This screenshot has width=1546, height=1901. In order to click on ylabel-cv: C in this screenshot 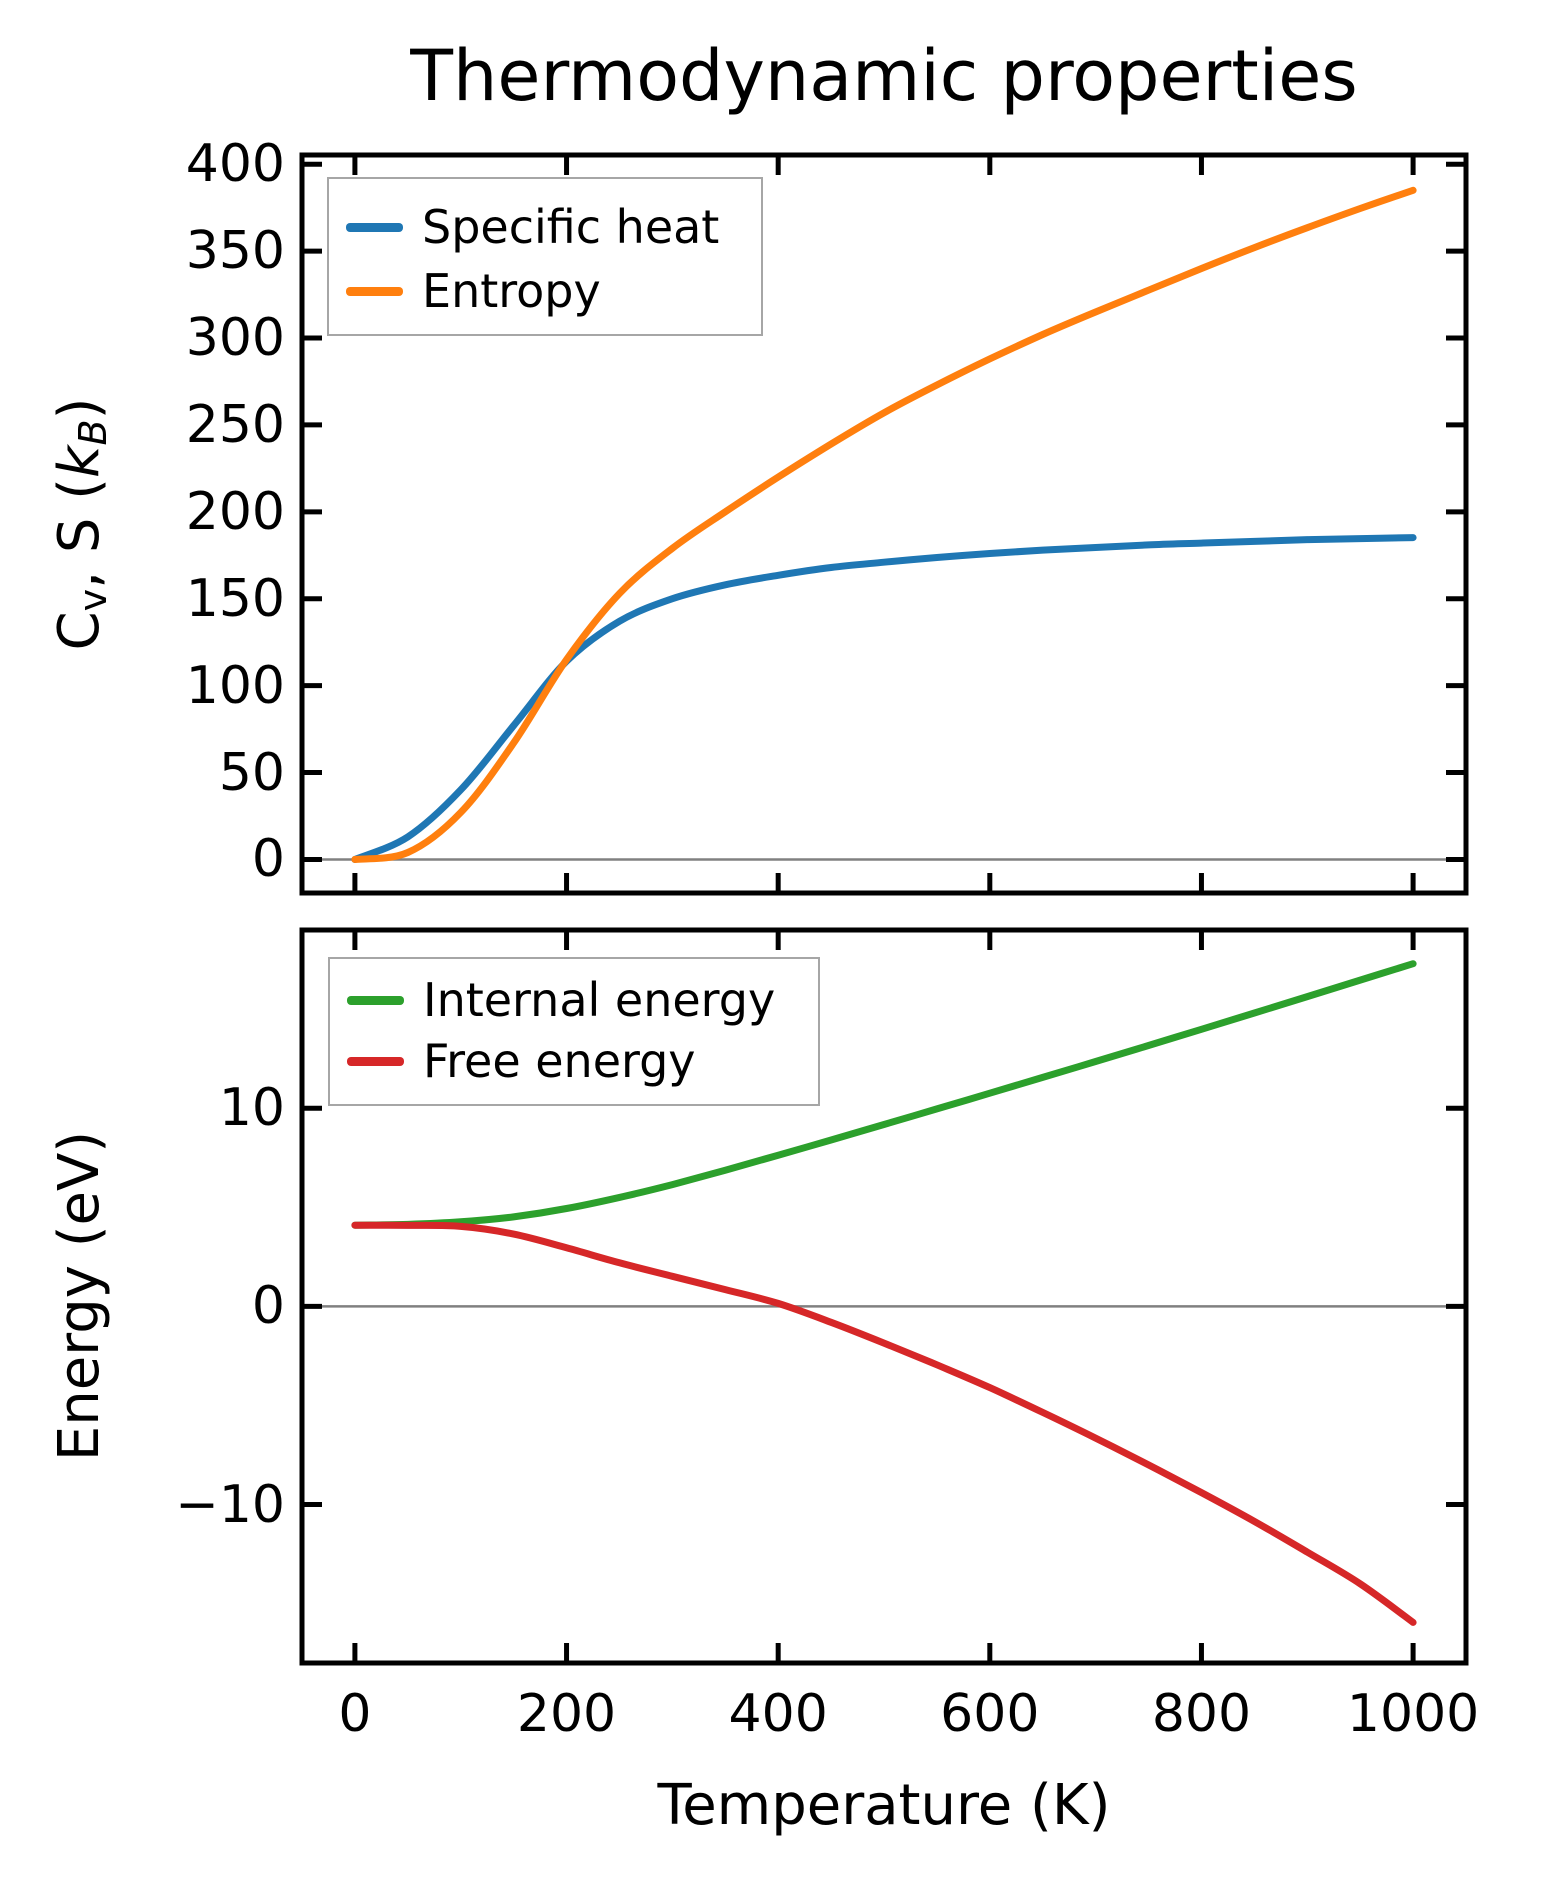, I will do `click(79, 631)`.